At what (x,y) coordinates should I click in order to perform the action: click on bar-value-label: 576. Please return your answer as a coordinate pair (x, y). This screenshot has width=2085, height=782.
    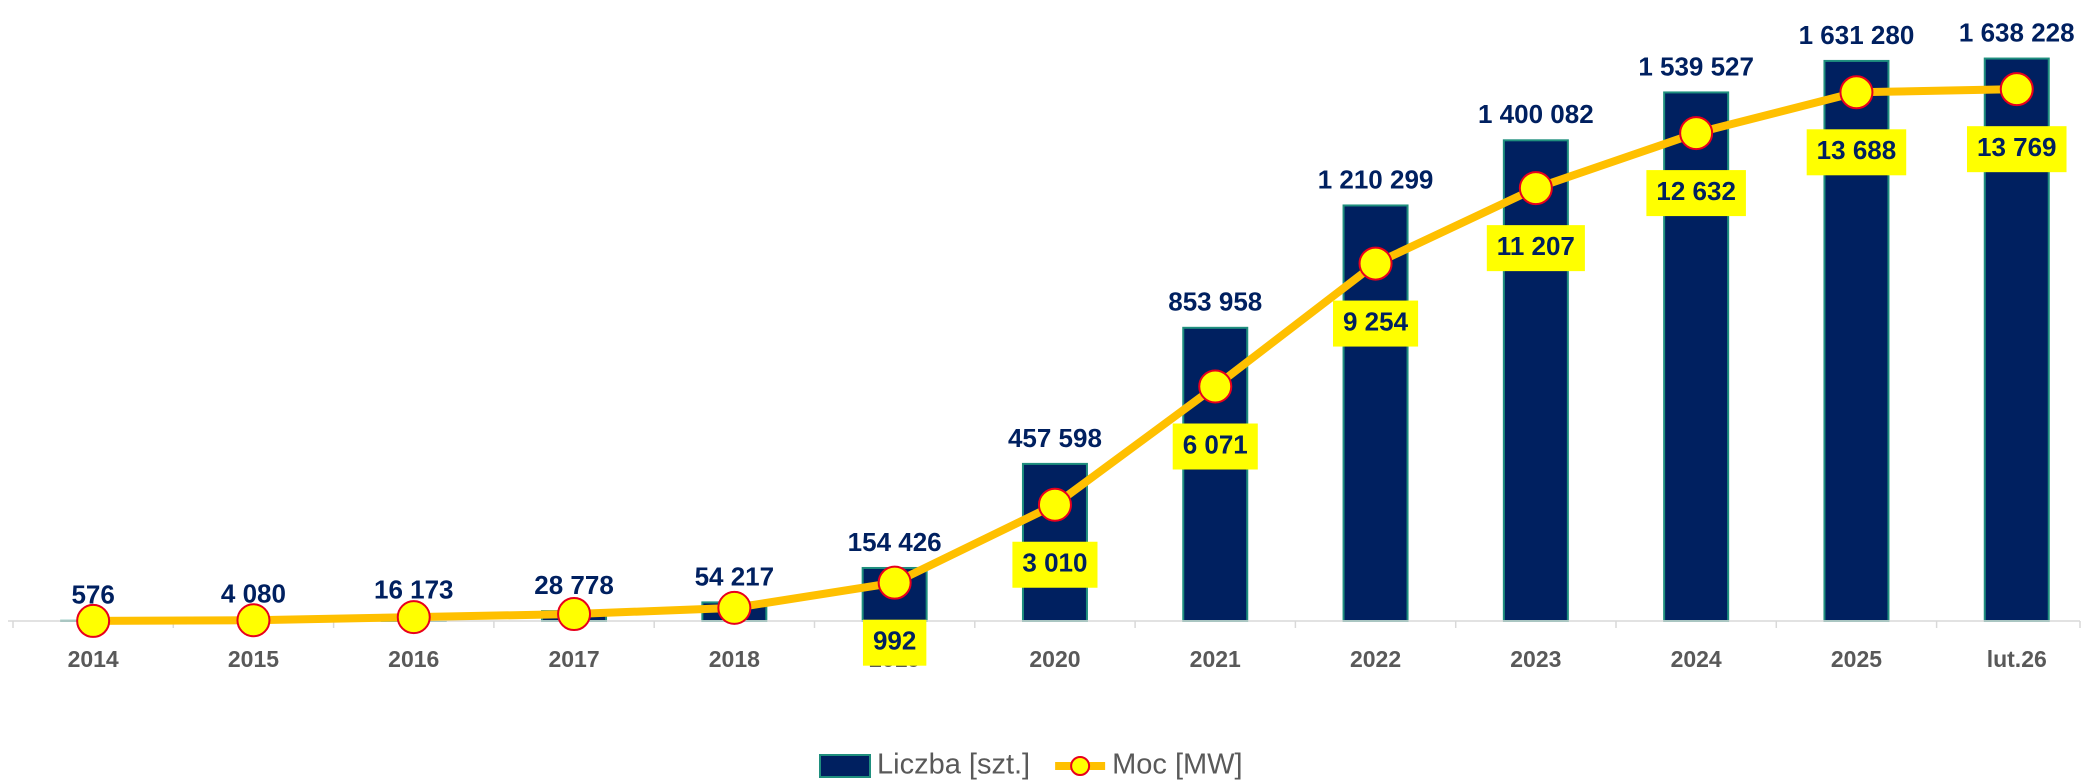
    Looking at the image, I should click on (92, 595).